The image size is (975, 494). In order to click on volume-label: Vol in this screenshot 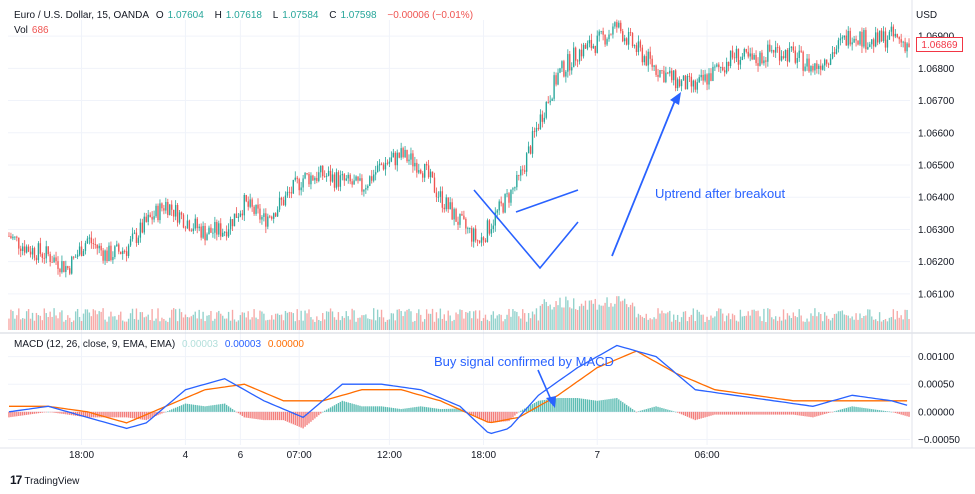, I will do `click(21, 30)`.